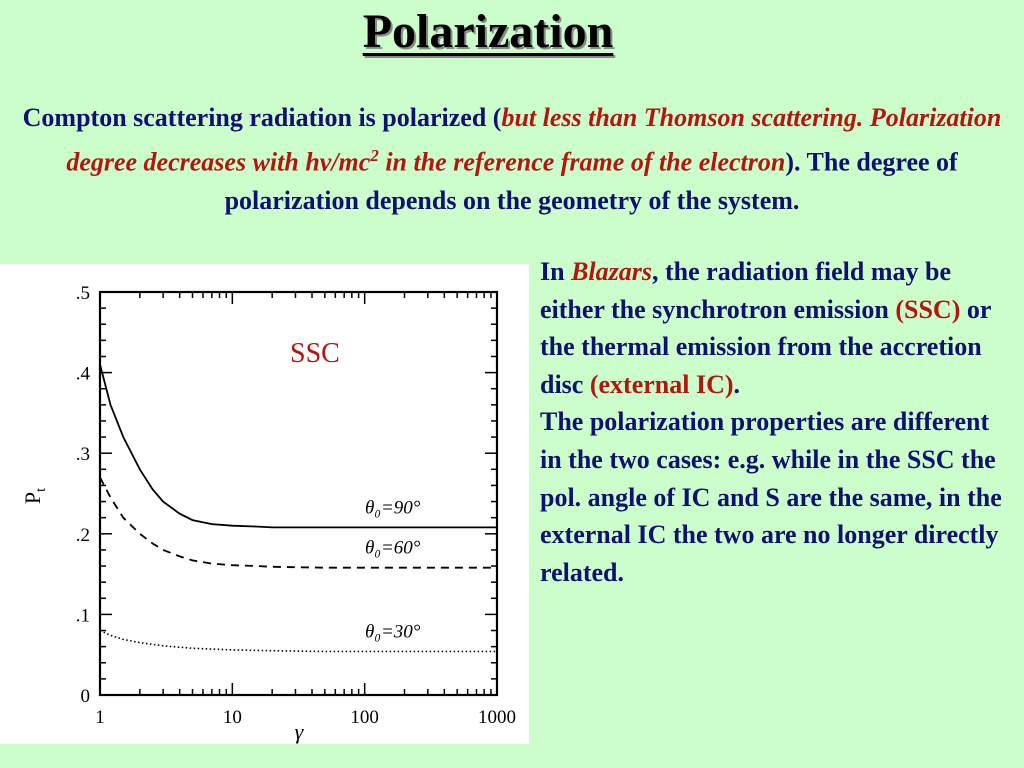 Image resolution: width=1024 pixels, height=768 pixels. What do you see at coordinates (497, 717) in the screenshot?
I see `x-tick-label: 1000` at bounding box center [497, 717].